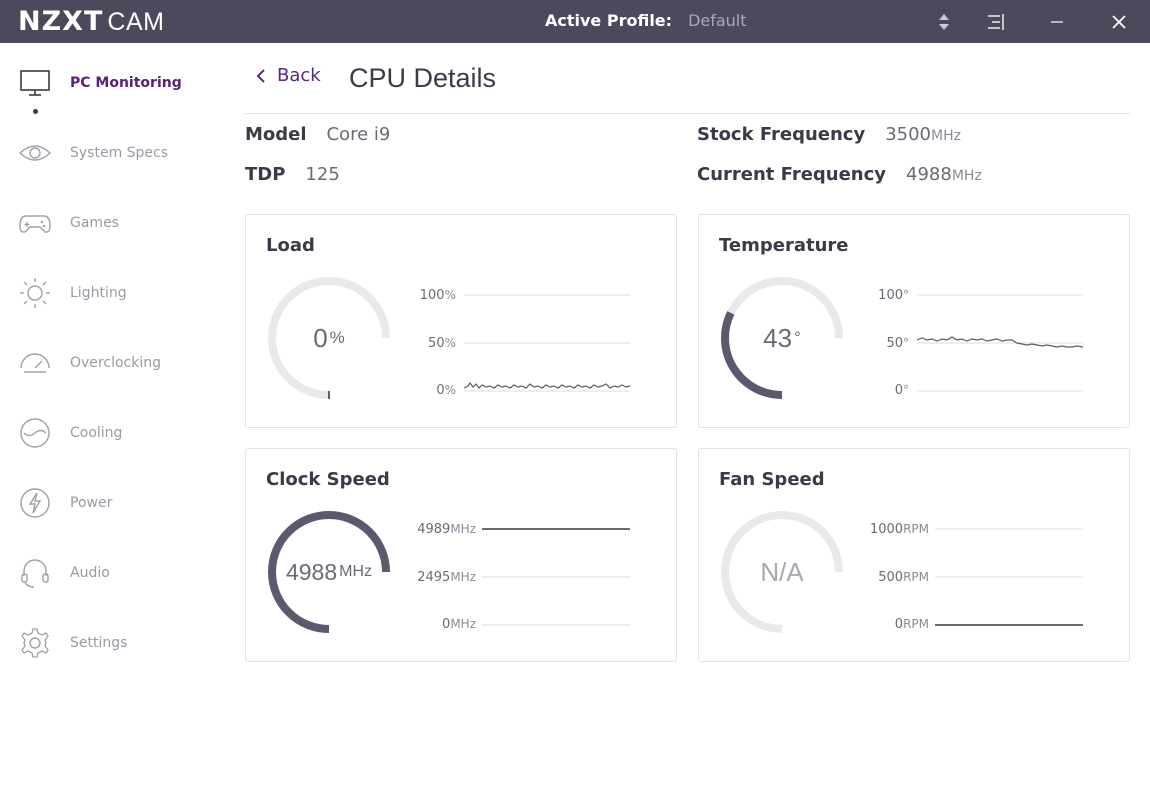 This screenshot has height=800, width=1150. What do you see at coordinates (1119, 22) in the screenshot?
I see `close-icon` at bounding box center [1119, 22].